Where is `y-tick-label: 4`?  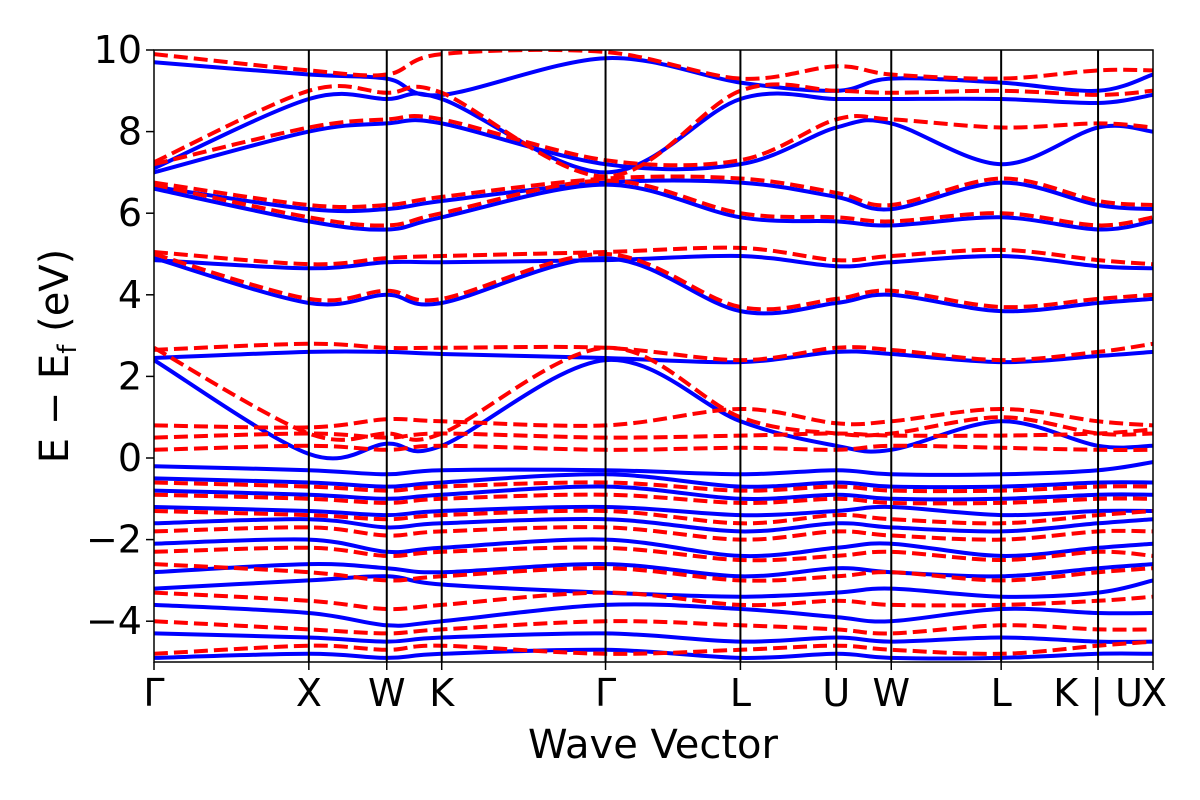 y-tick-label: 4 is located at coordinates (130, 295).